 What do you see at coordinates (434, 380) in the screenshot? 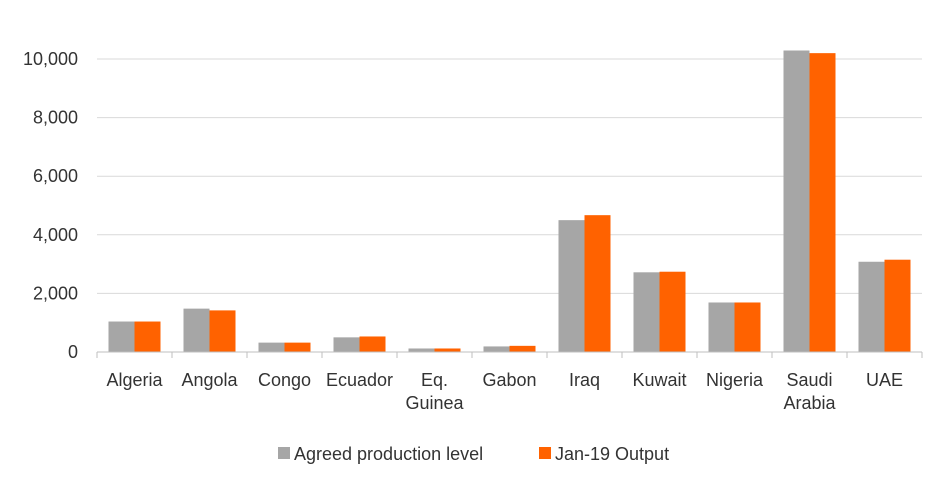
I see `x-tick-label-line: Eq.` at bounding box center [434, 380].